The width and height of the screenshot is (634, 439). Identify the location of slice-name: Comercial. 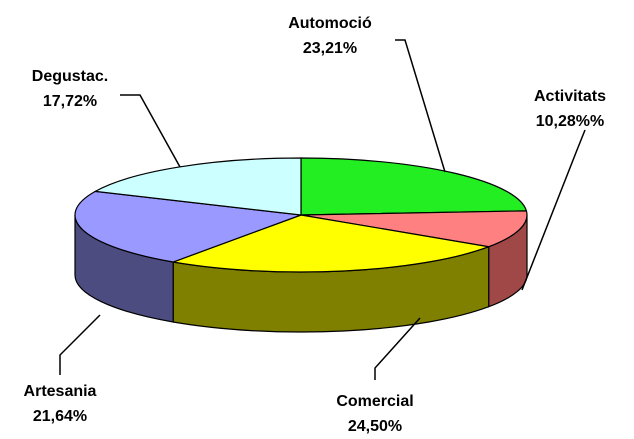
(374, 401).